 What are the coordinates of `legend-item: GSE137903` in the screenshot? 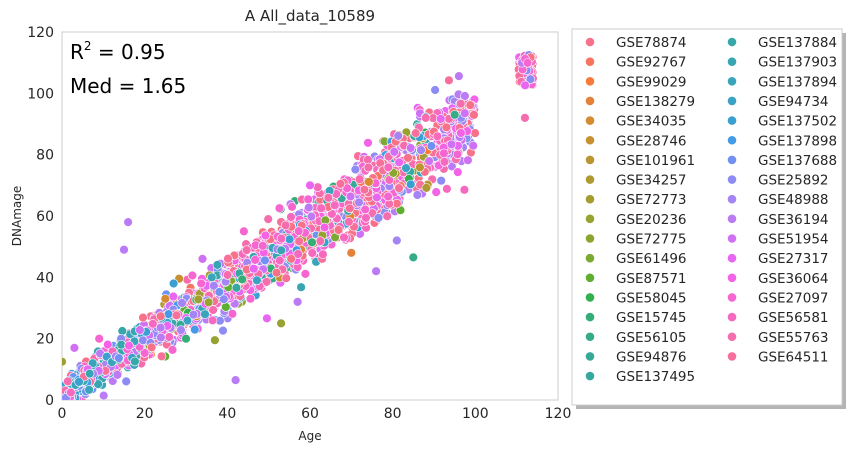 It's located at (782, 63).